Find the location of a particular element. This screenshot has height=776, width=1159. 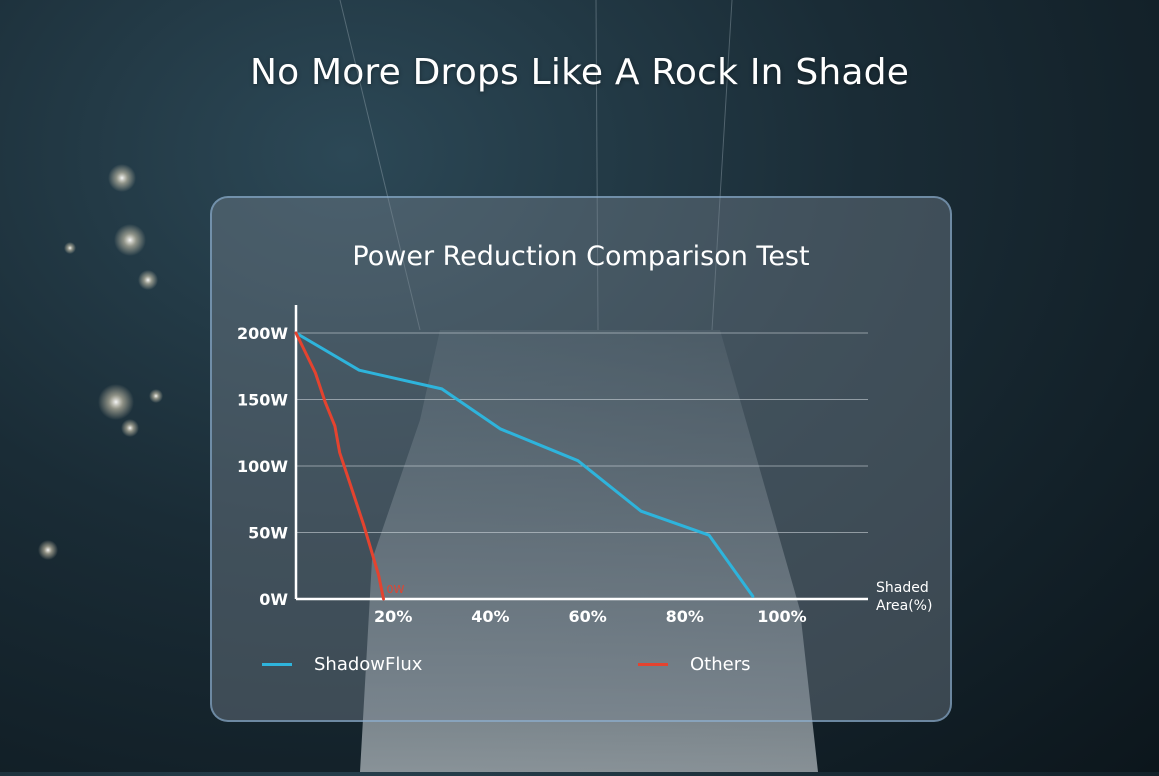

y-tick-label: 200W is located at coordinates (262, 333).